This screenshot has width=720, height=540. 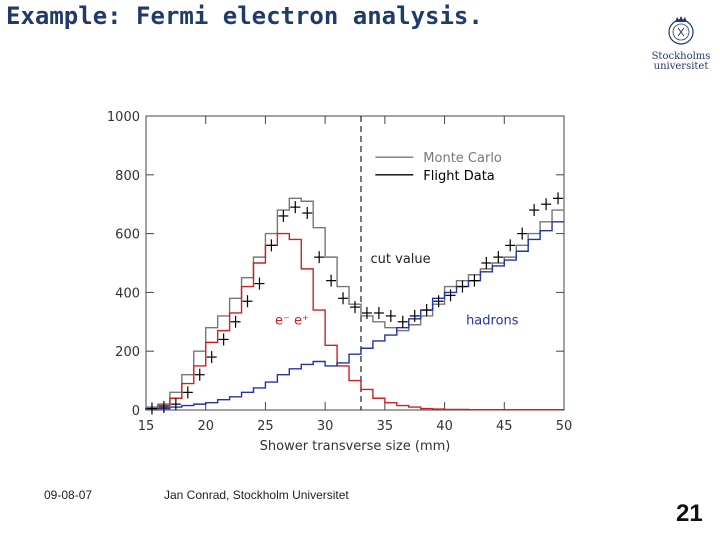 What do you see at coordinates (265, 426) in the screenshot?
I see `x-tick-label: 25` at bounding box center [265, 426].